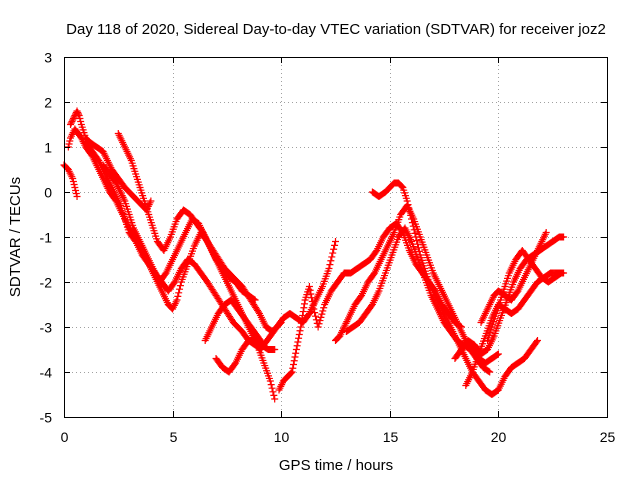 Image resolution: width=640 pixels, height=480 pixels. I want to click on y-tick-label: -4, so click(46, 373).